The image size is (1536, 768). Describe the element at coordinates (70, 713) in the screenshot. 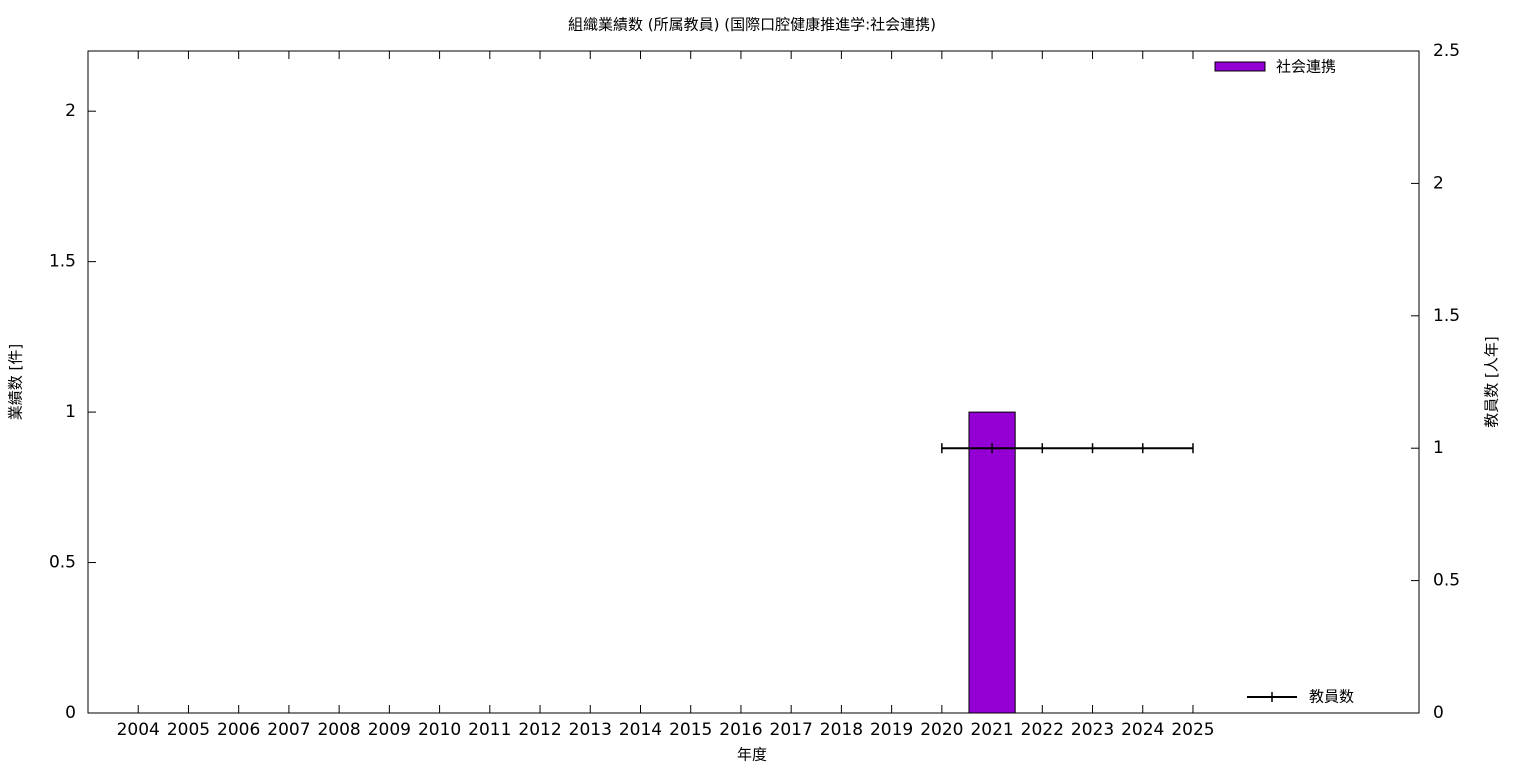

I see `y-tick-label: 0` at that location.